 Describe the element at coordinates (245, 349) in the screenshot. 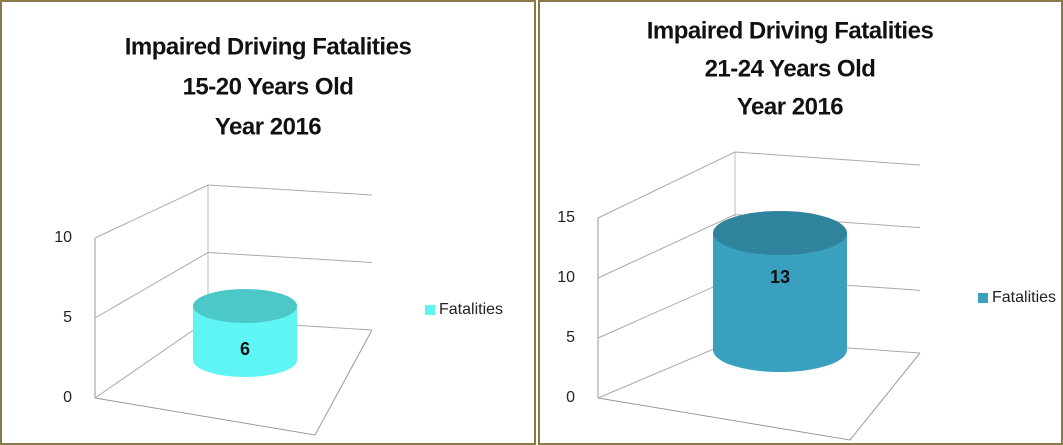

I see `data-label: 6` at that location.